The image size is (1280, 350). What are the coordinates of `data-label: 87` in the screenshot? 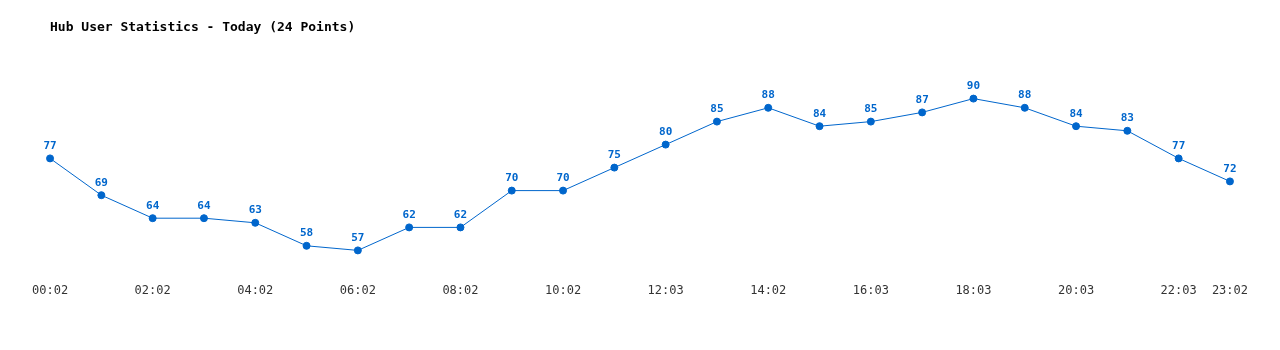 It's located at (922, 99).